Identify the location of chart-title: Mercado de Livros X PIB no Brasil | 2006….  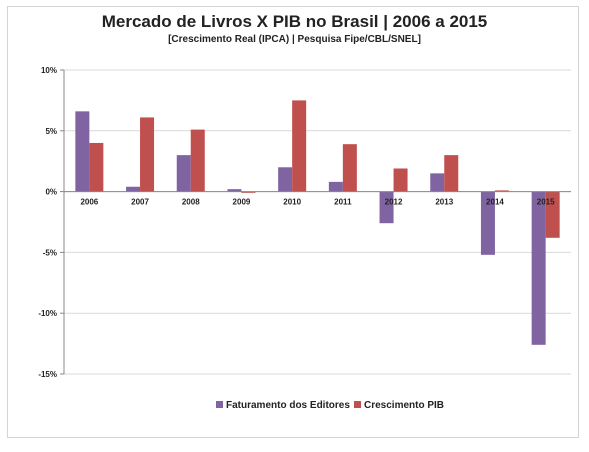
(294, 21).